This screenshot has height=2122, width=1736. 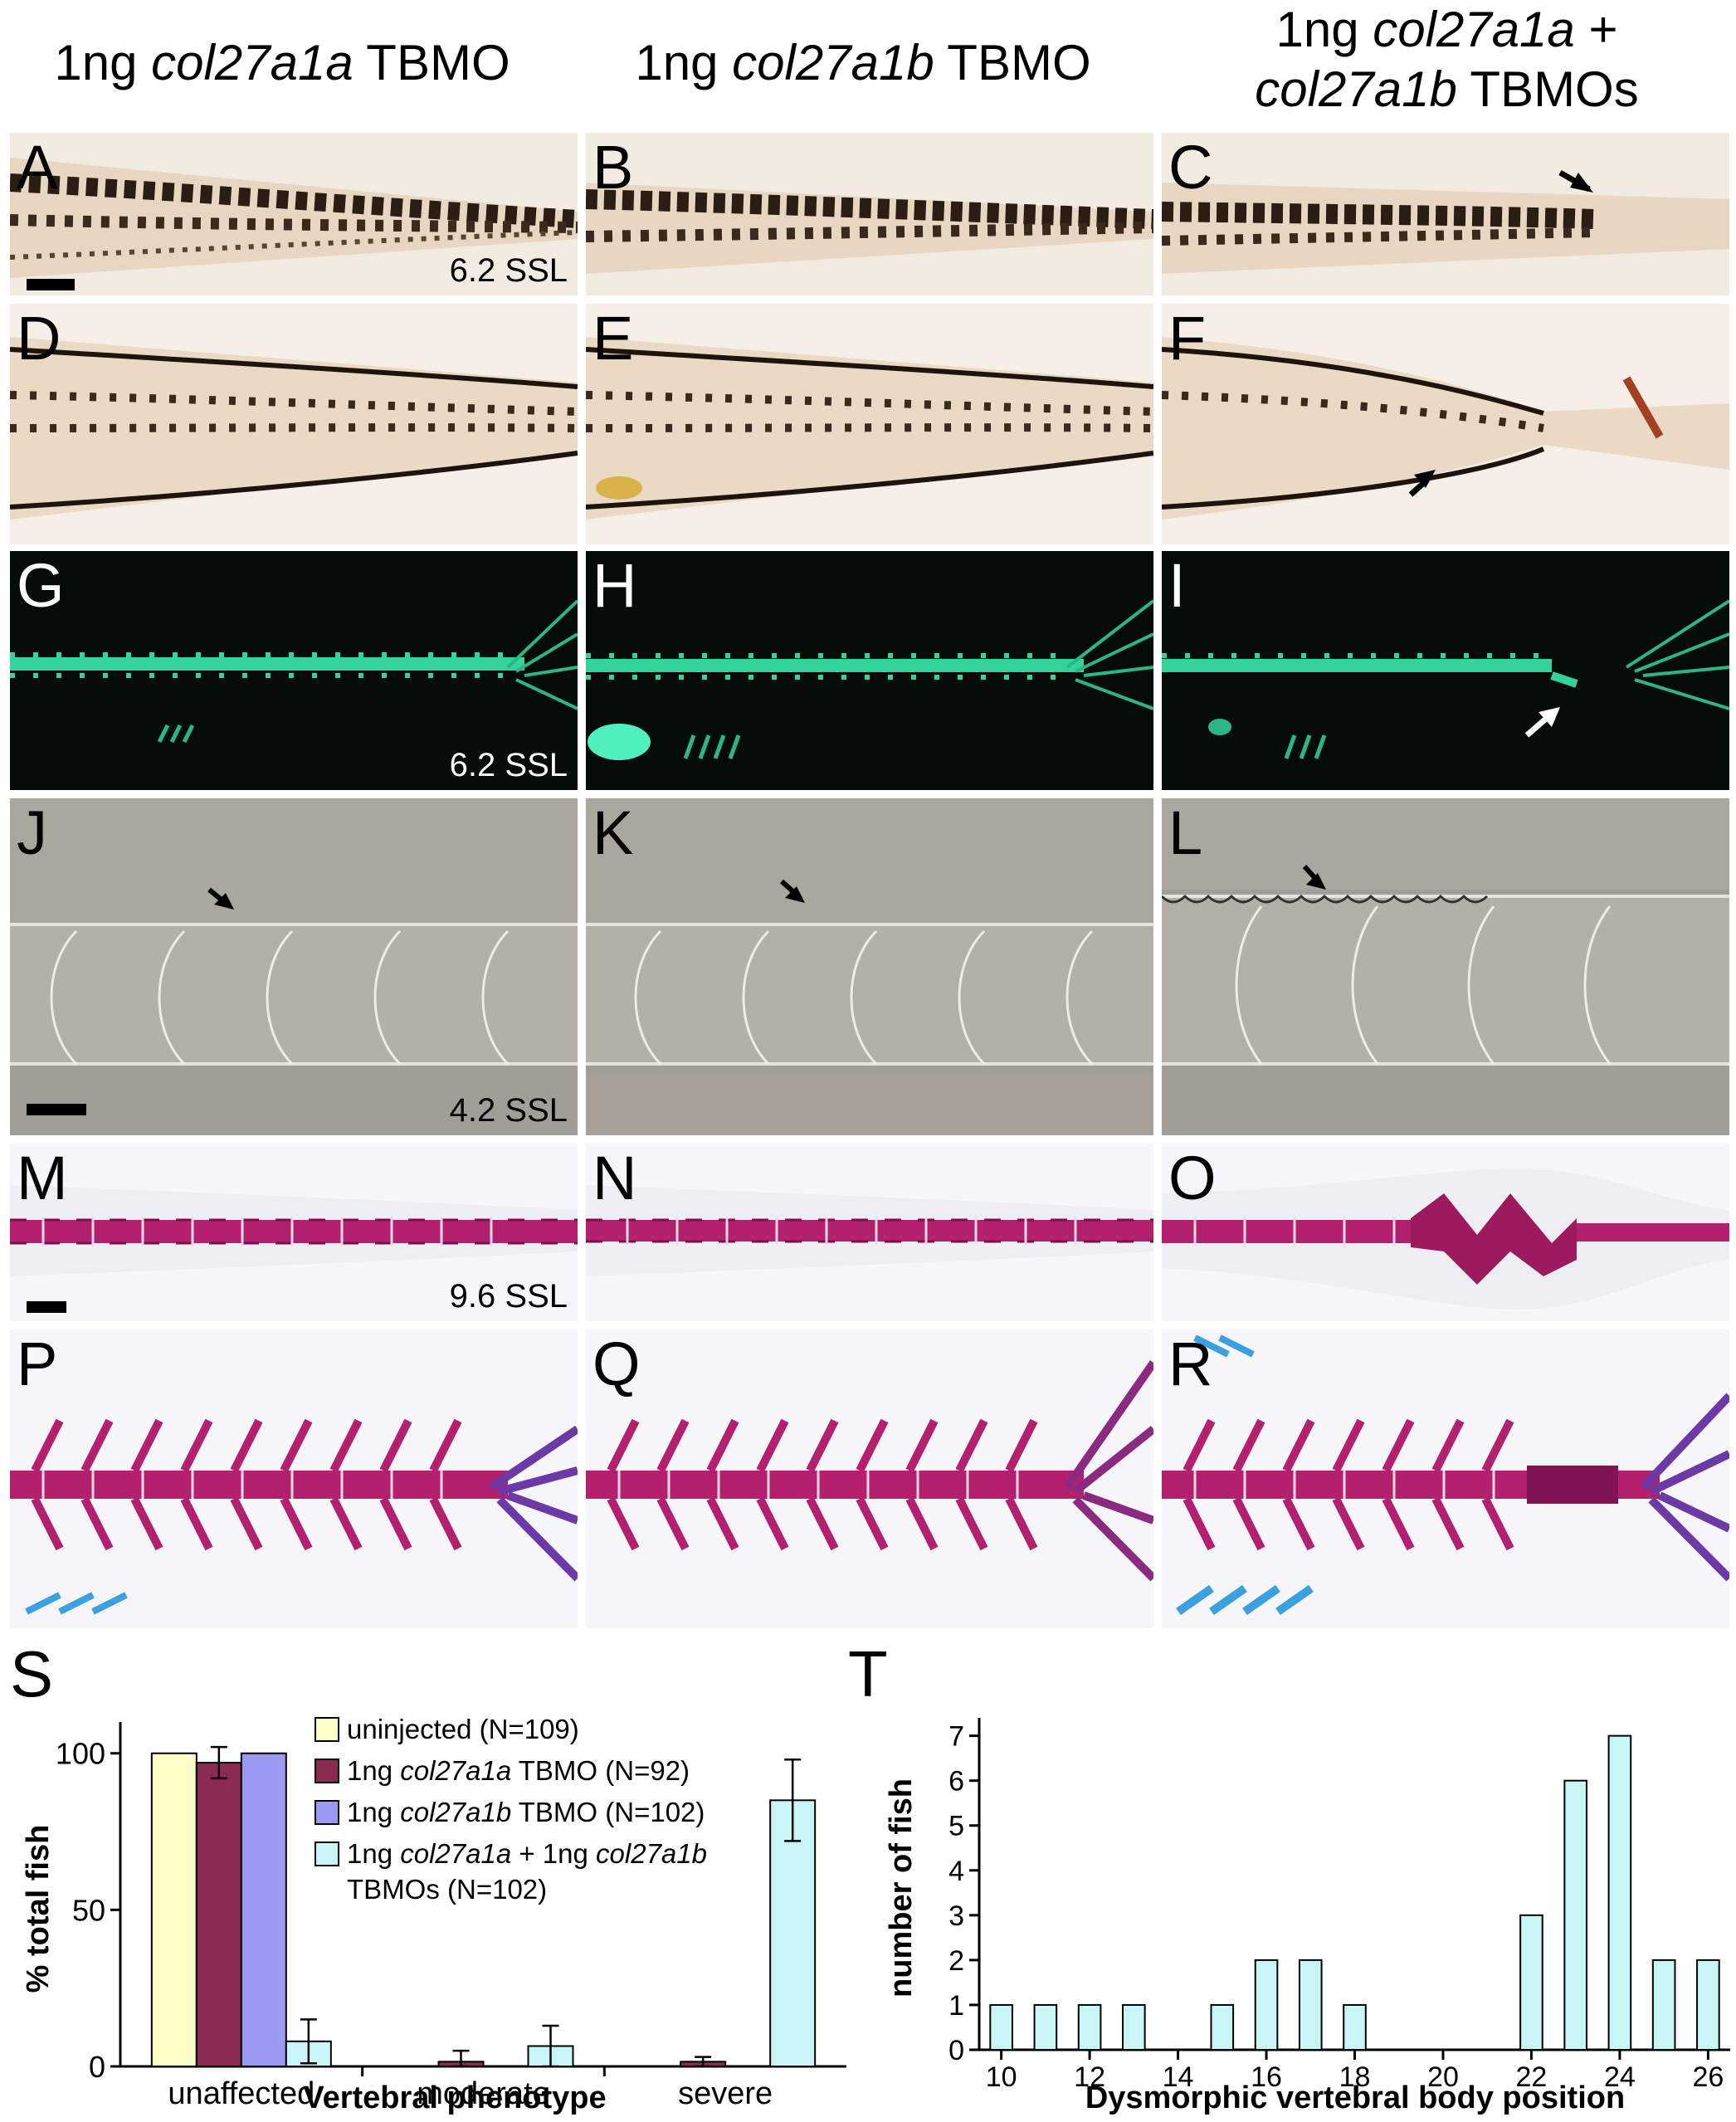 I want to click on panel-r-alizarin-lateral: R, so click(x=1445, y=1478).